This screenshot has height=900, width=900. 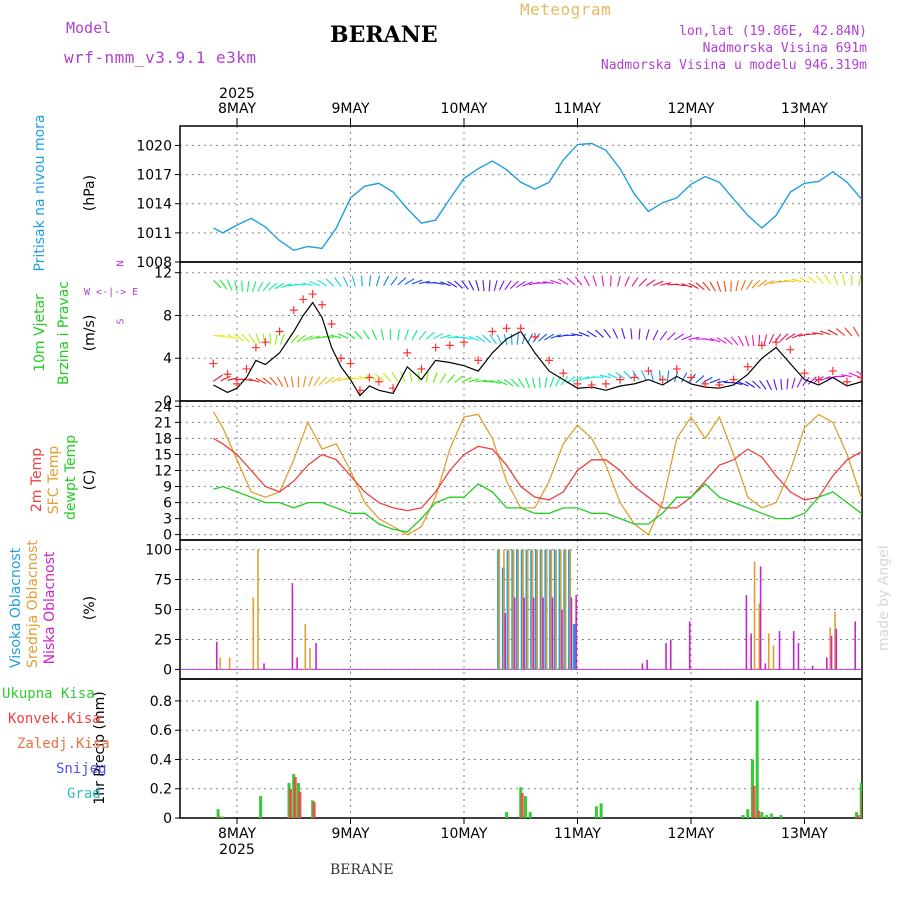 What do you see at coordinates (111, 292) in the screenshot?
I see `compass-we: W <-|-> E` at bounding box center [111, 292].